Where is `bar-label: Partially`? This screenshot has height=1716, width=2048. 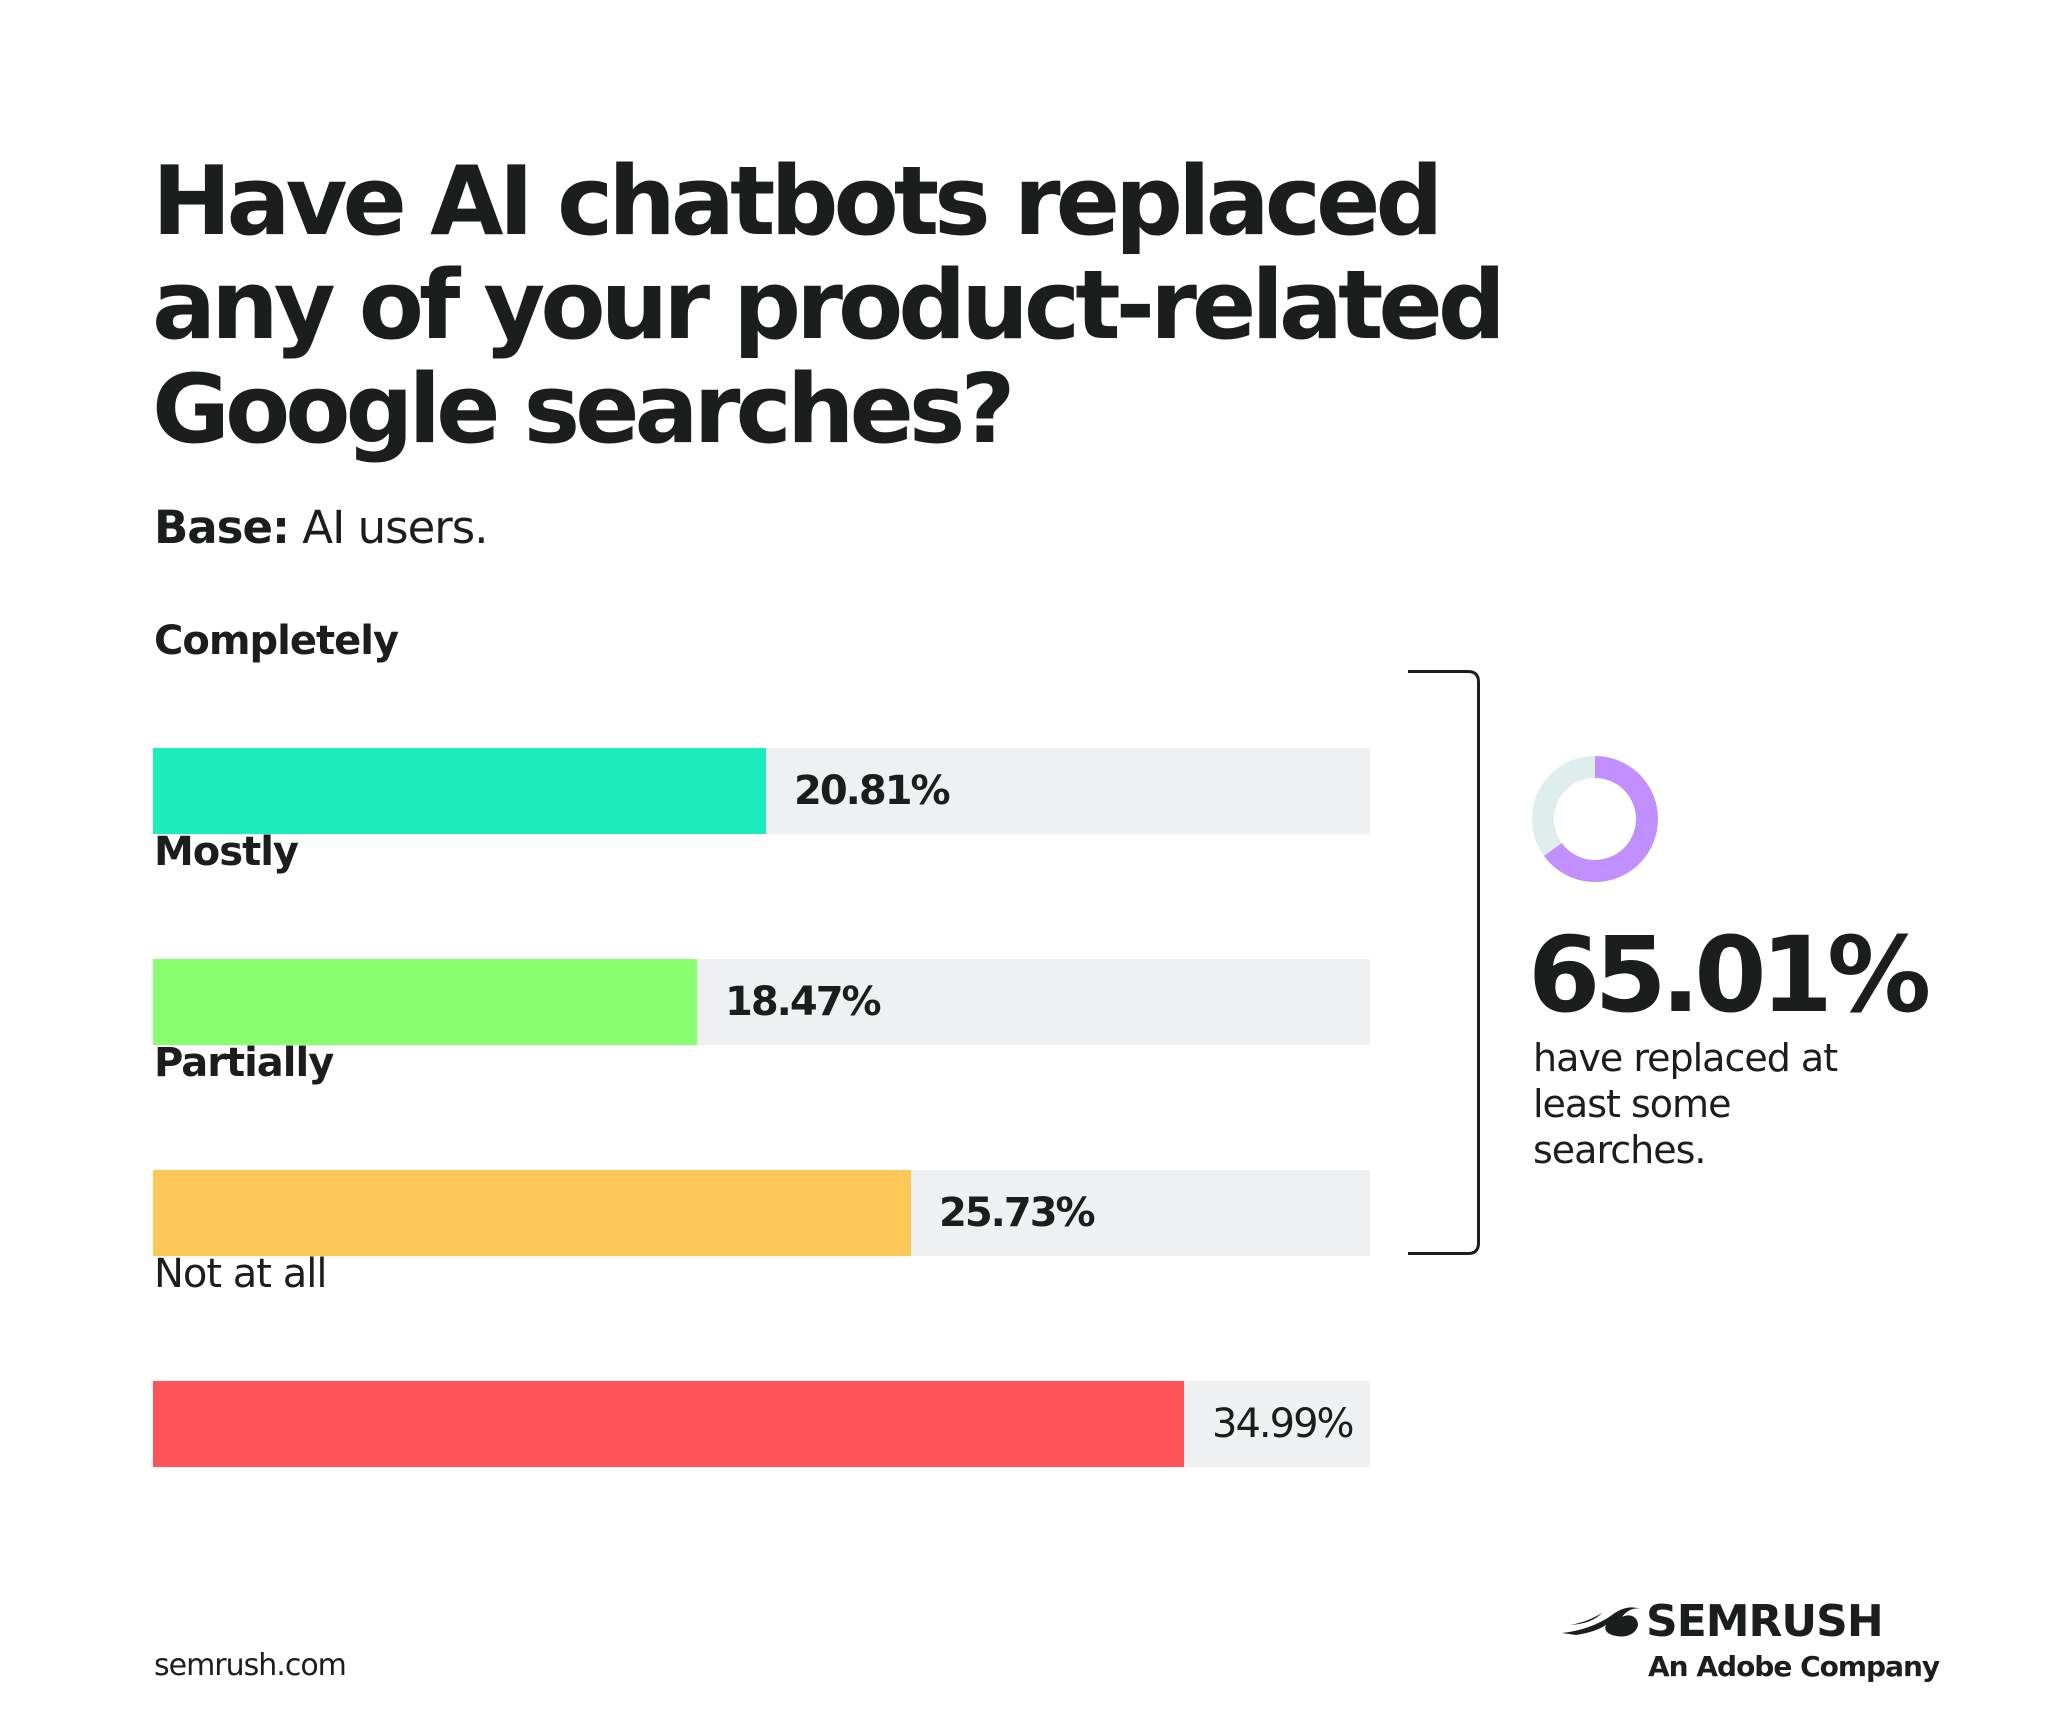
bar-label: Partially is located at coordinates (244, 1063).